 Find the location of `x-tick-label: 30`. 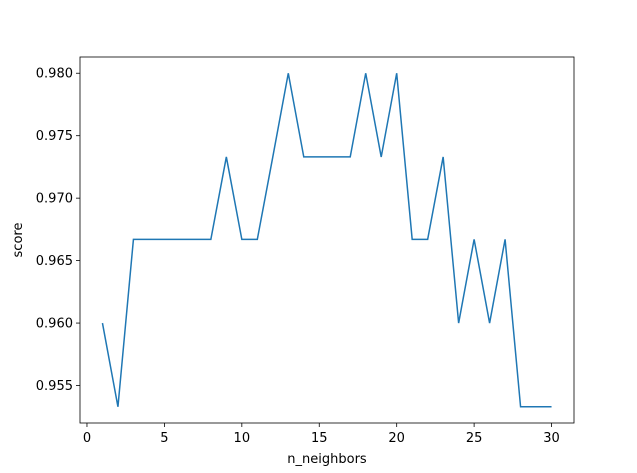

x-tick-label: 30 is located at coordinates (551, 438).